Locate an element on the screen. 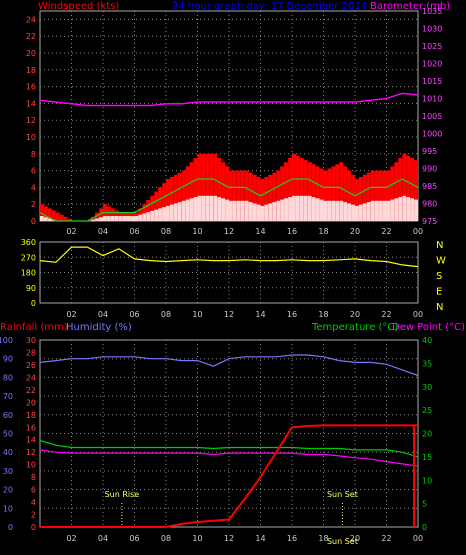 The width and height of the screenshot is (466, 555). temperature-y-tick: 25 is located at coordinates (427, 410).